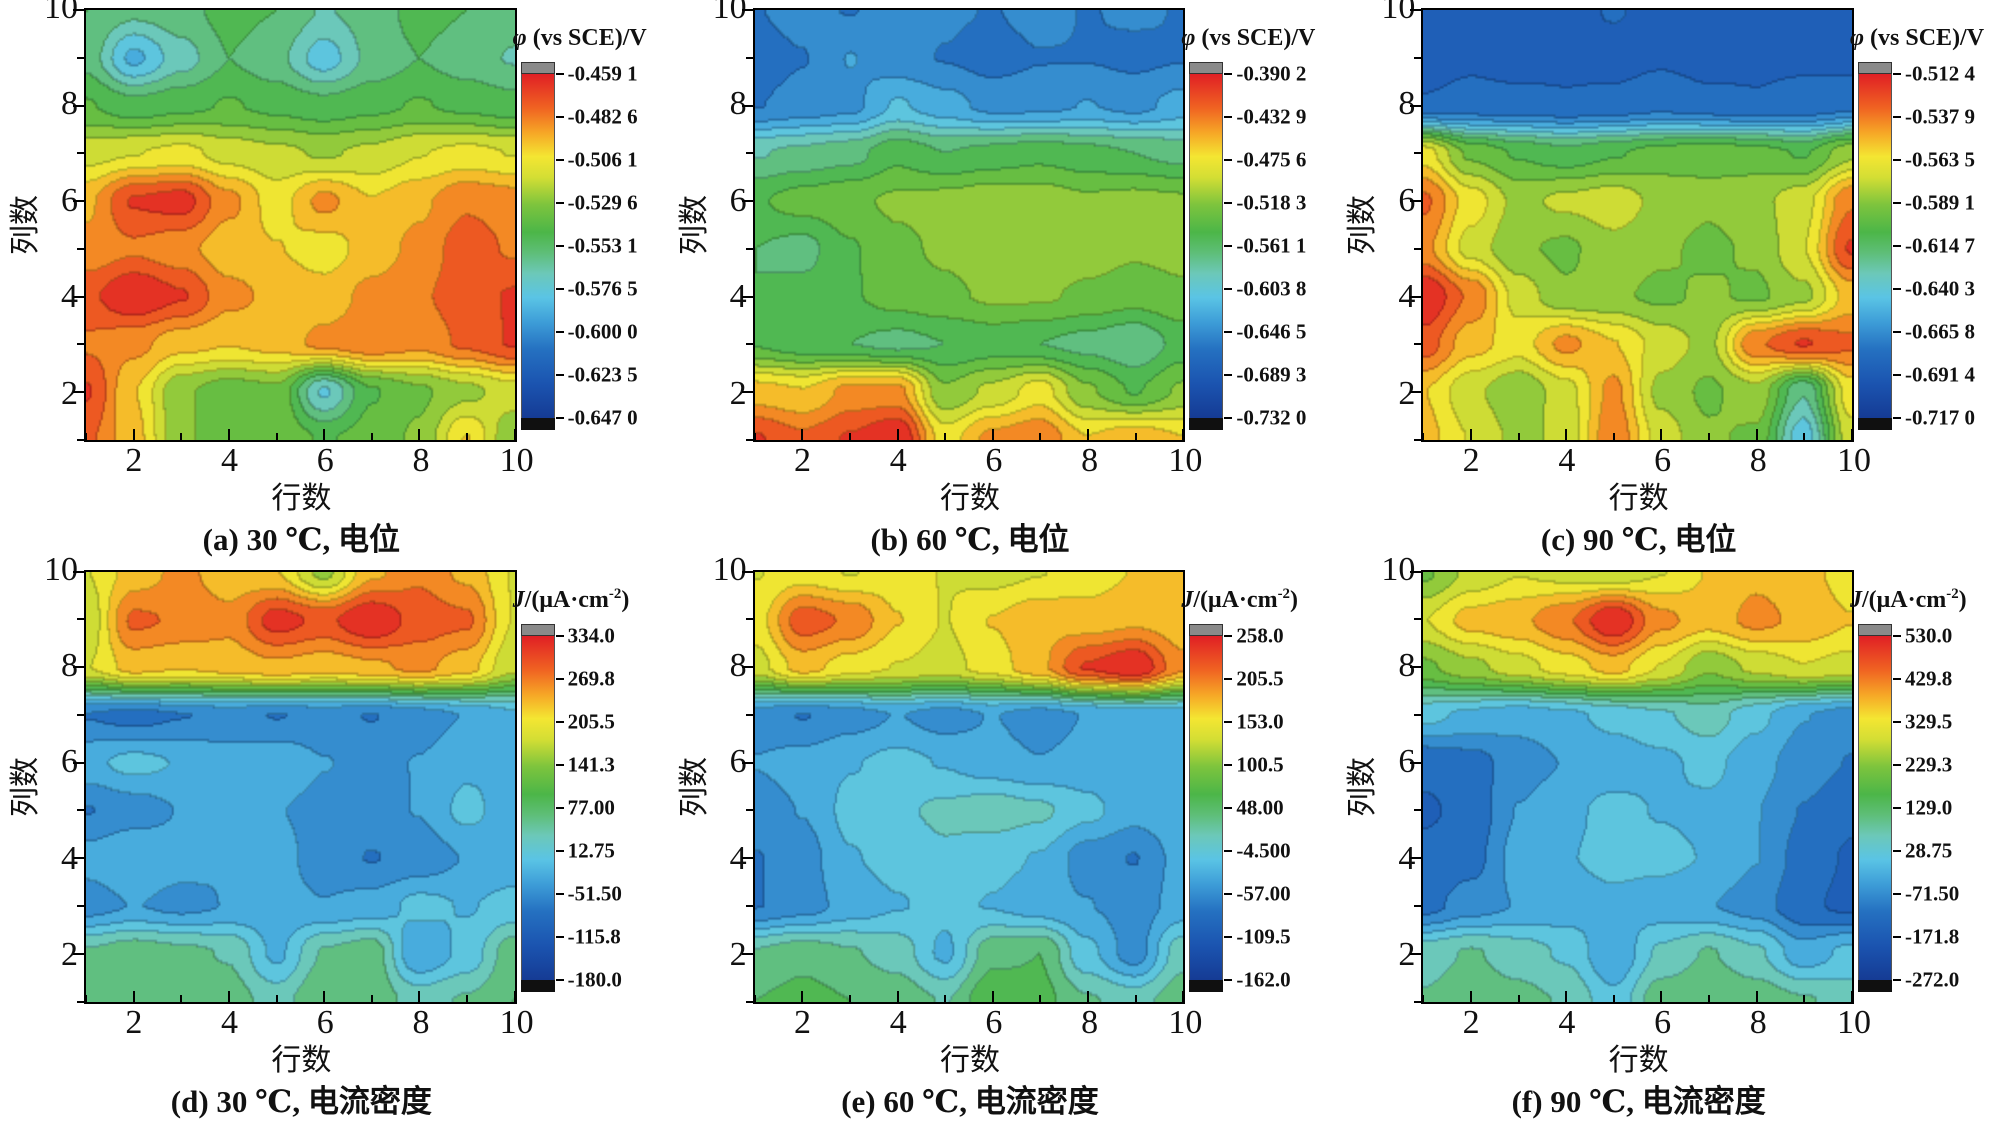  Describe the element at coordinates (1363, 786) in the screenshot. I see `y-axis-label: 列数` at that location.